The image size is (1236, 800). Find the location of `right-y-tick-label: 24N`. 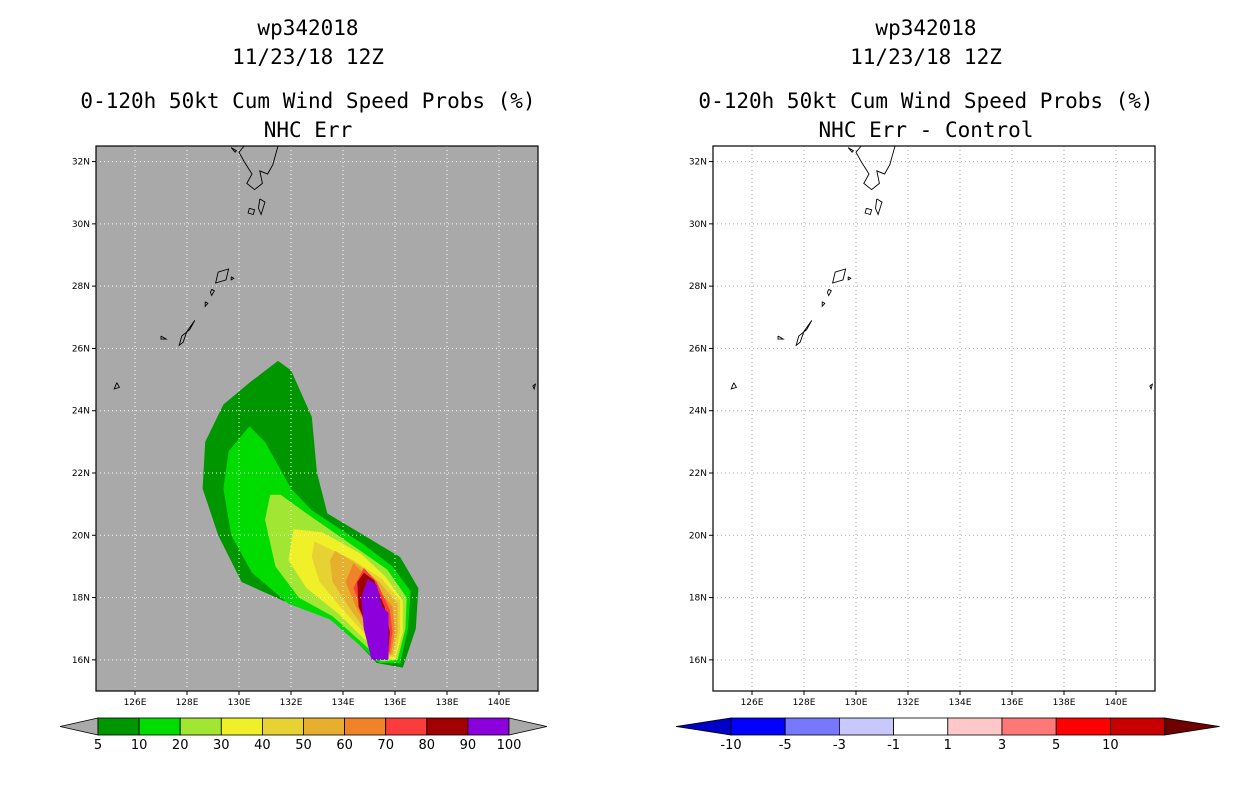

right-y-tick-label: 24N is located at coordinates (698, 412).